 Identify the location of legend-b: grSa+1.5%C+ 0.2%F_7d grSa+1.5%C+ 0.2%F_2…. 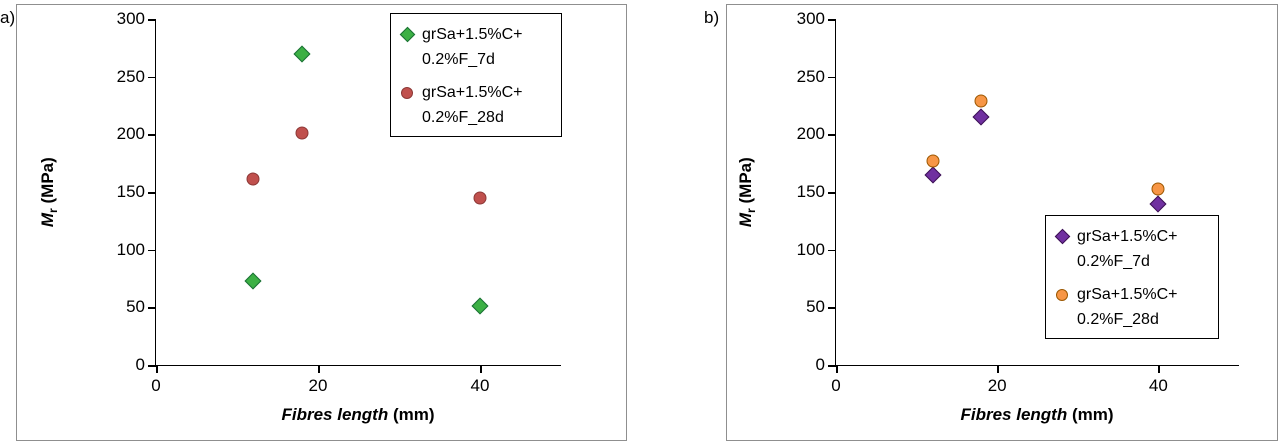
(1132, 277).